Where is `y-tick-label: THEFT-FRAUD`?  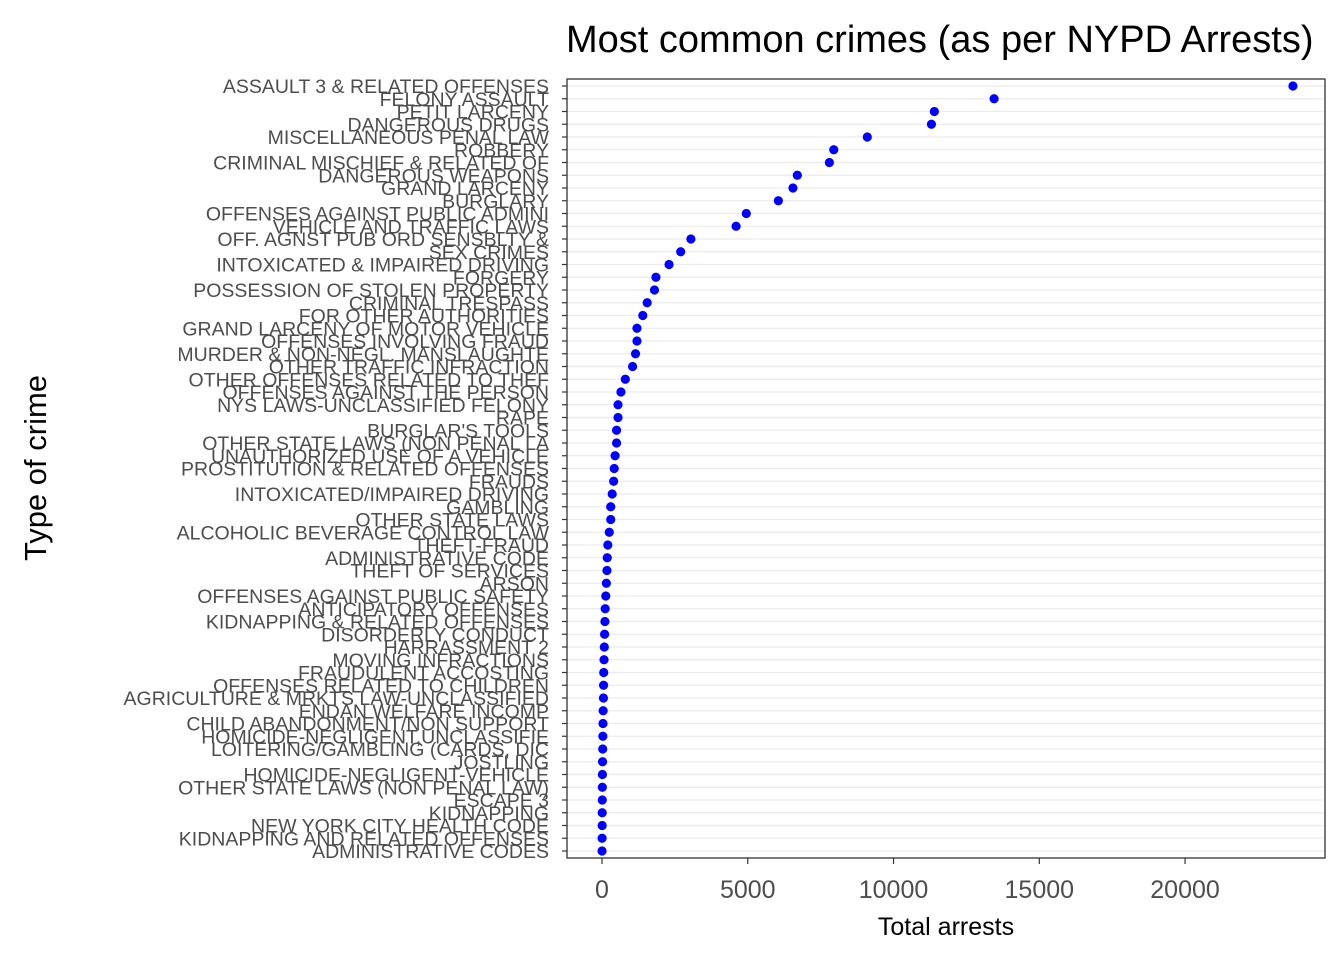 y-tick-label: THEFT-FRAUD is located at coordinates (481, 546).